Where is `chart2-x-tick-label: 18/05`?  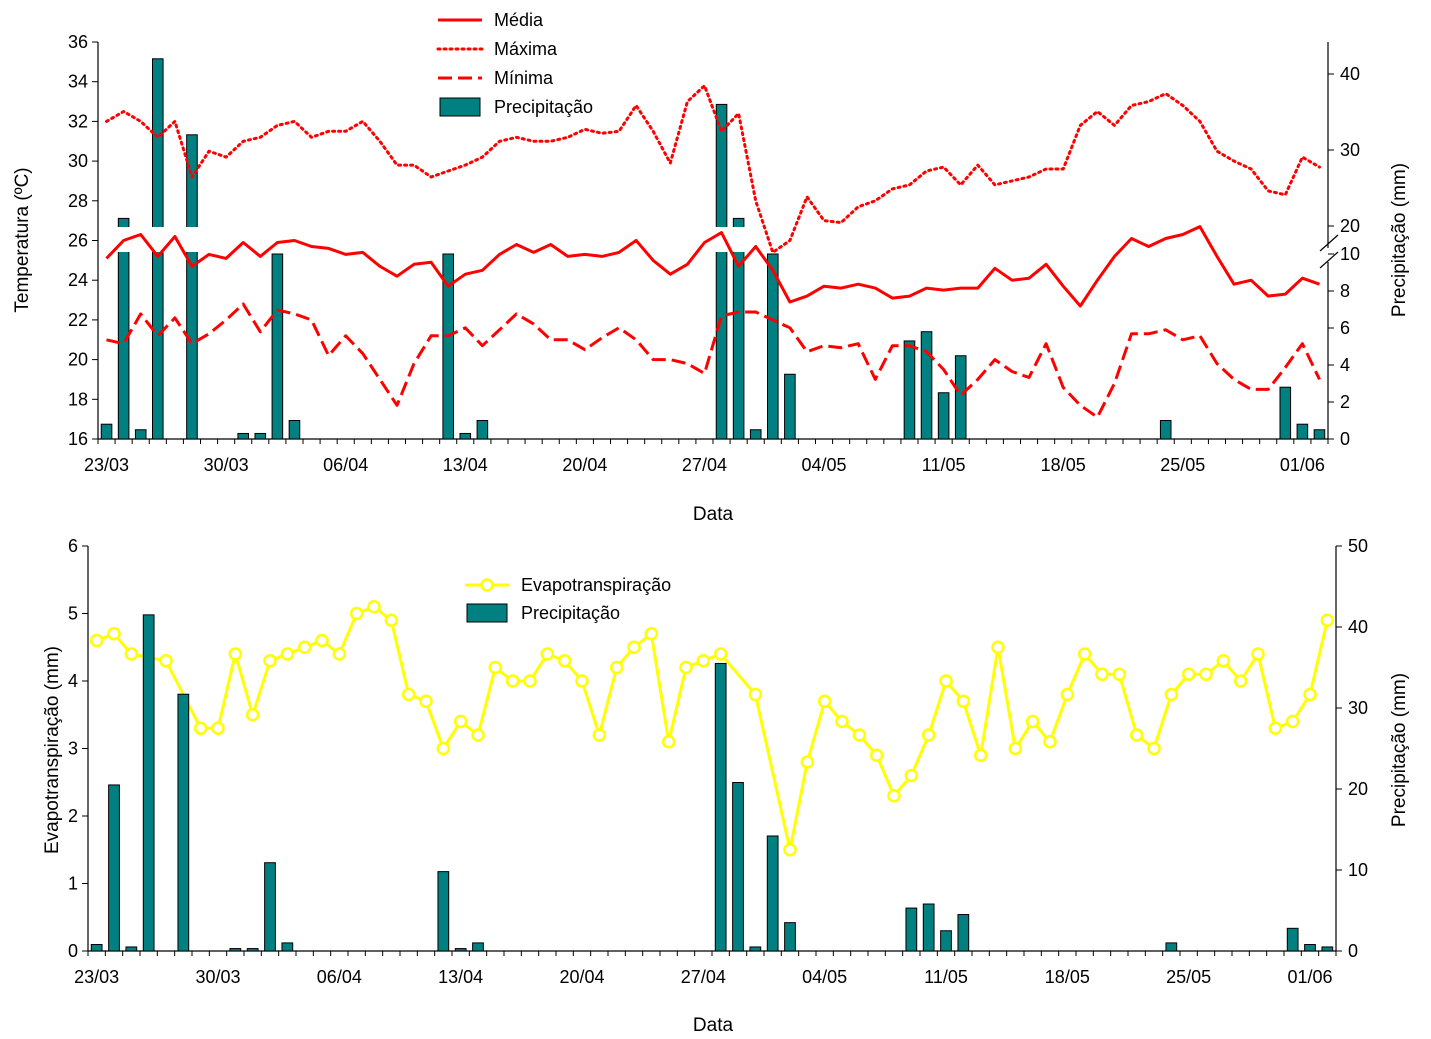
chart2-x-tick-label: 18/05 is located at coordinates (1067, 977).